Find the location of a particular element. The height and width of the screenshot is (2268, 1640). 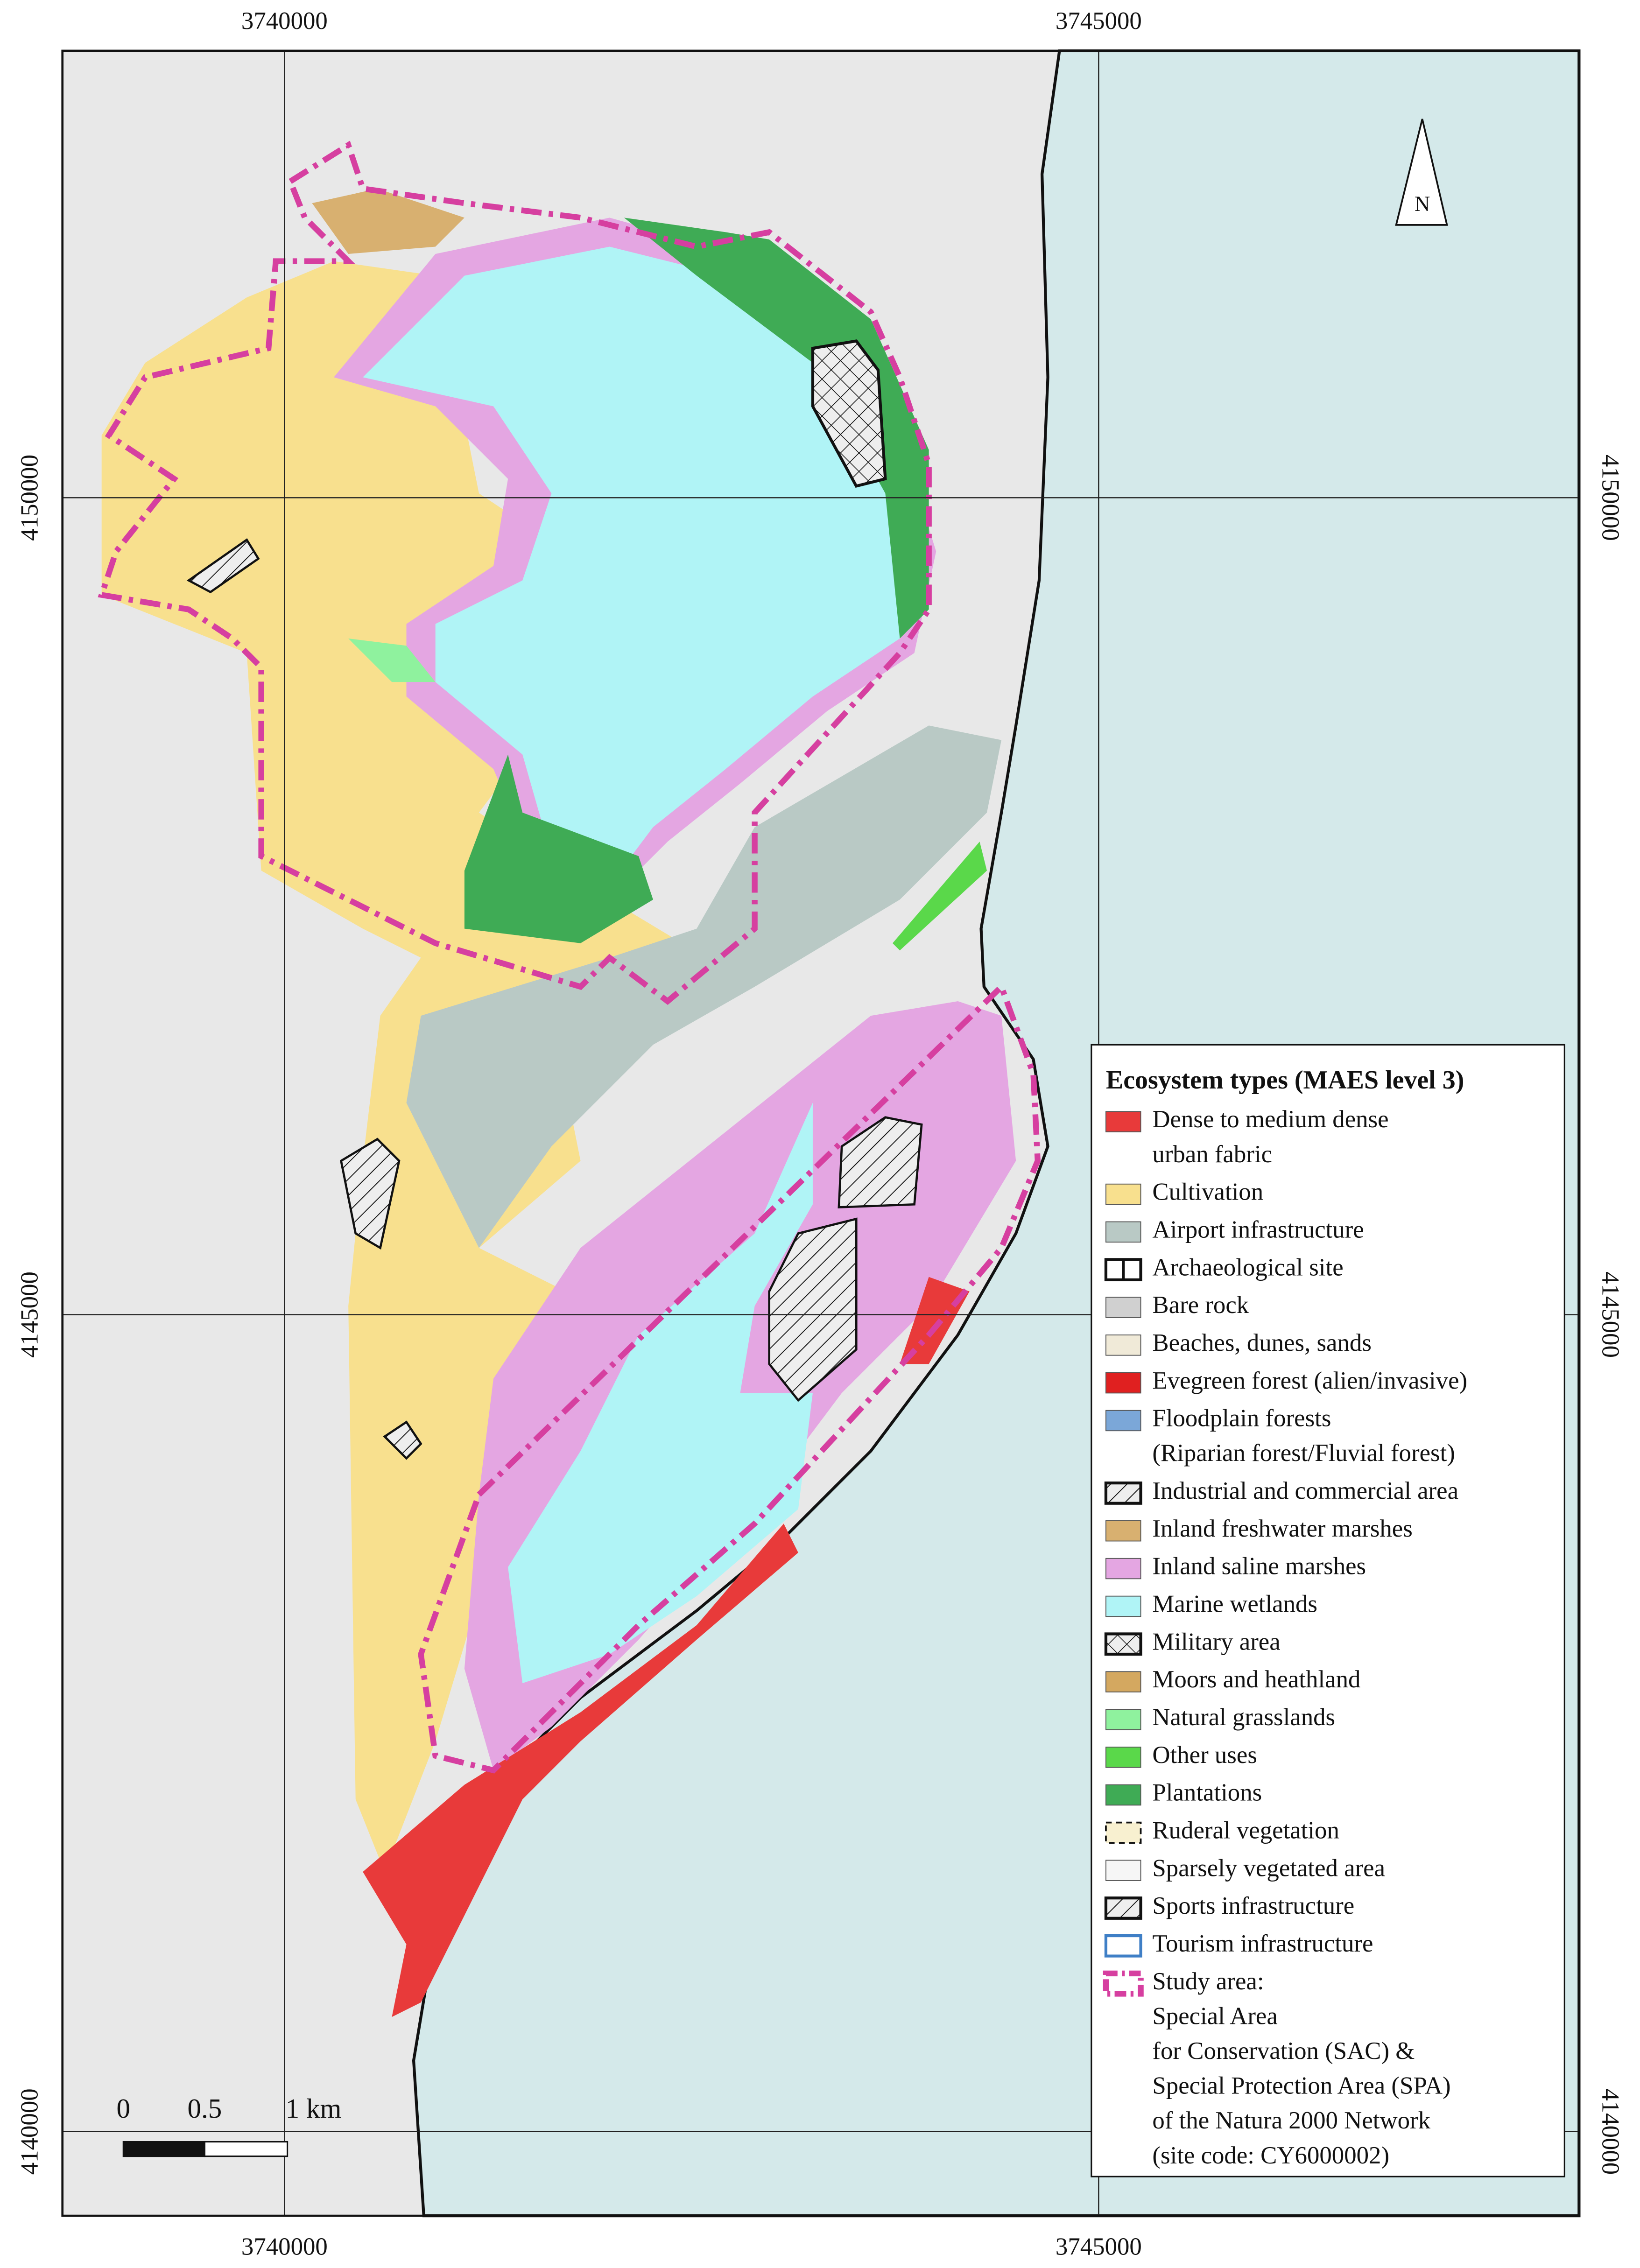

legend-label: Cultivation is located at coordinates (1207, 1192).